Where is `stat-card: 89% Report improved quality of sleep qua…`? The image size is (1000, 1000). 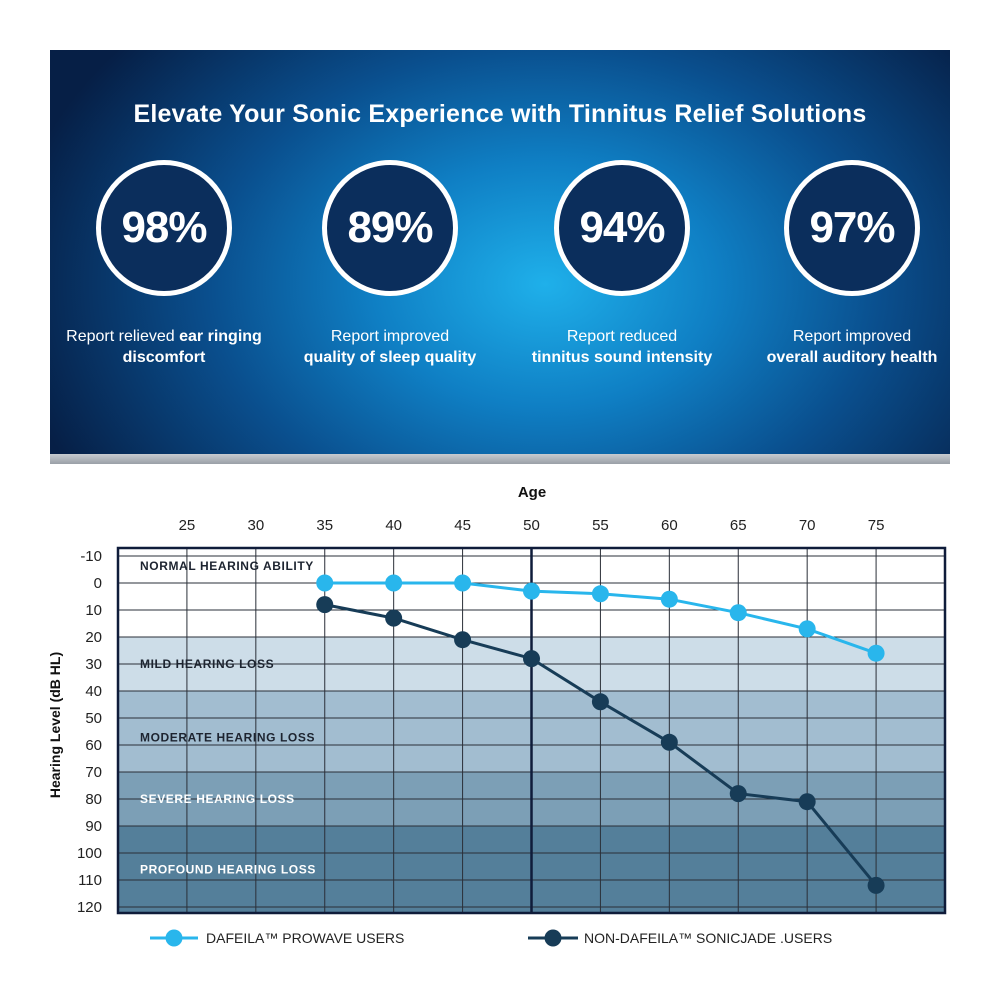 stat-card: 89% Report improved quality of sleep qua… is located at coordinates (390, 264).